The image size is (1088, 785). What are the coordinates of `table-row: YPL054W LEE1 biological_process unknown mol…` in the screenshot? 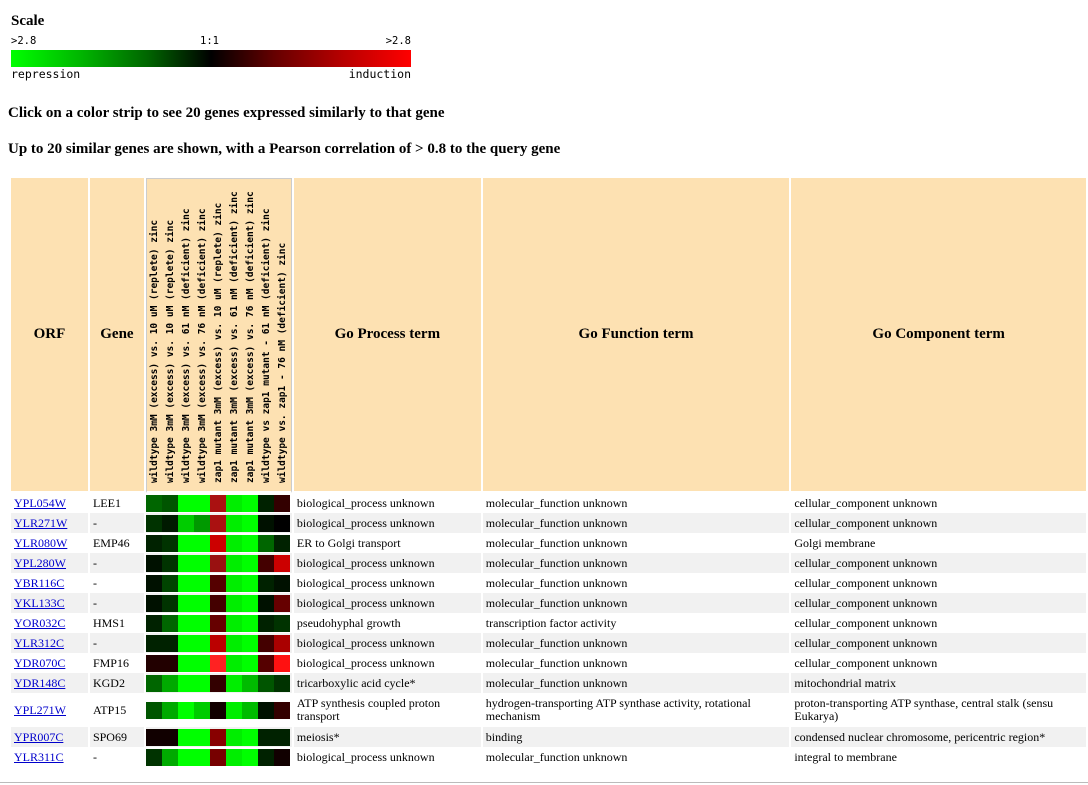 It's located at (548, 503).